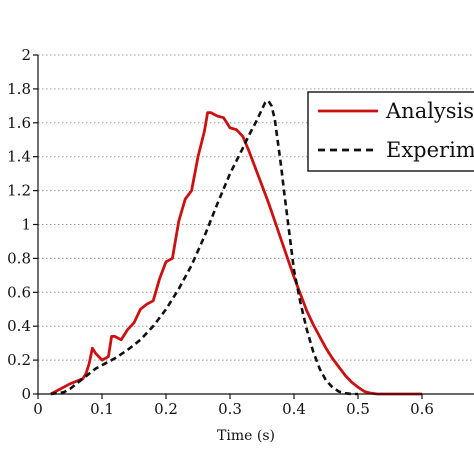 The height and width of the screenshot is (474, 474). I want to click on x-tick-label: 0.1, so click(102, 409).